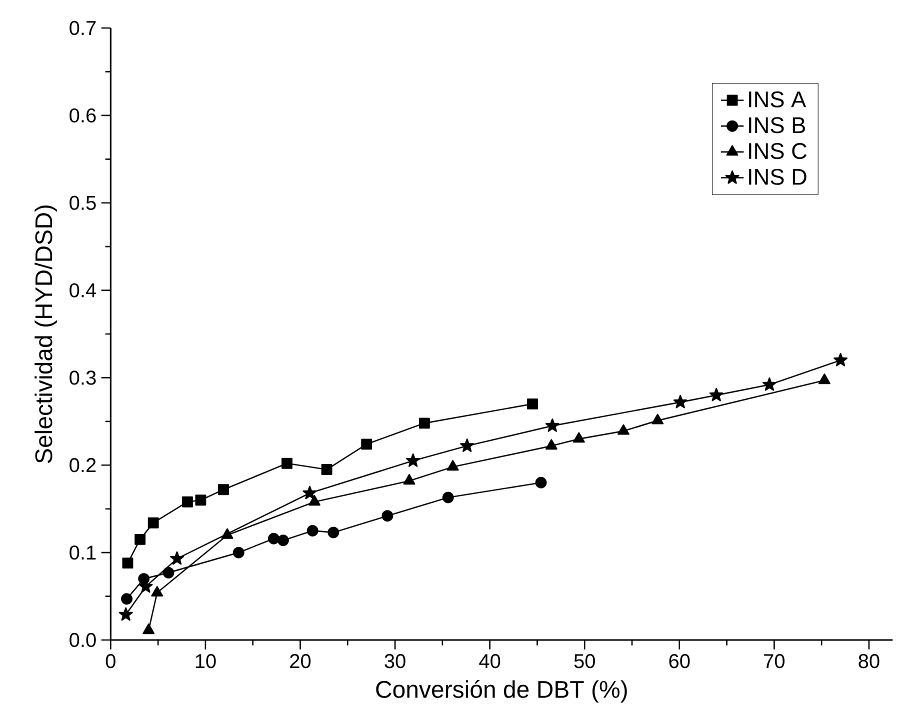  What do you see at coordinates (869, 661) in the screenshot?
I see `x-tick-label: 80` at bounding box center [869, 661].